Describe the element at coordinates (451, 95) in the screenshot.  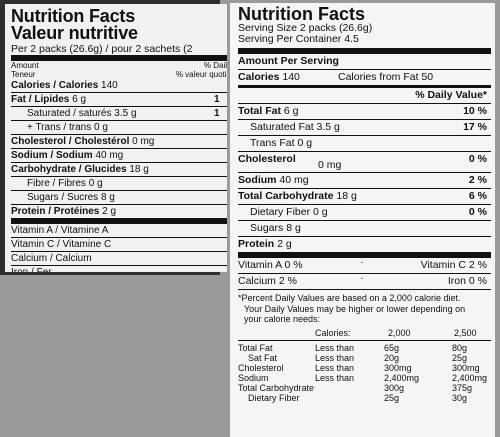
I see `daily-value-header-label: % Daily Value*` at that location.